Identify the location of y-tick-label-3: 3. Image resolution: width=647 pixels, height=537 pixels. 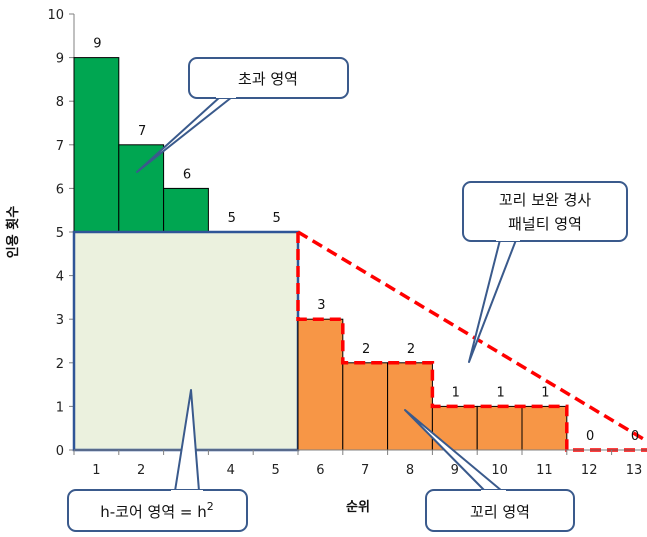
(60, 320).